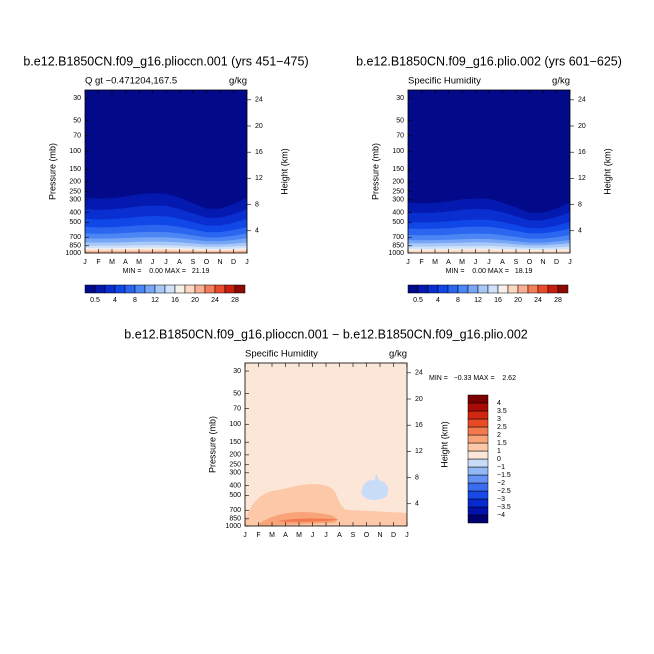 This screenshot has width=654, height=654. What do you see at coordinates (501, 499) in the screenshot?
I see `colorbar-label: −3` at bounding box center [501, 499].